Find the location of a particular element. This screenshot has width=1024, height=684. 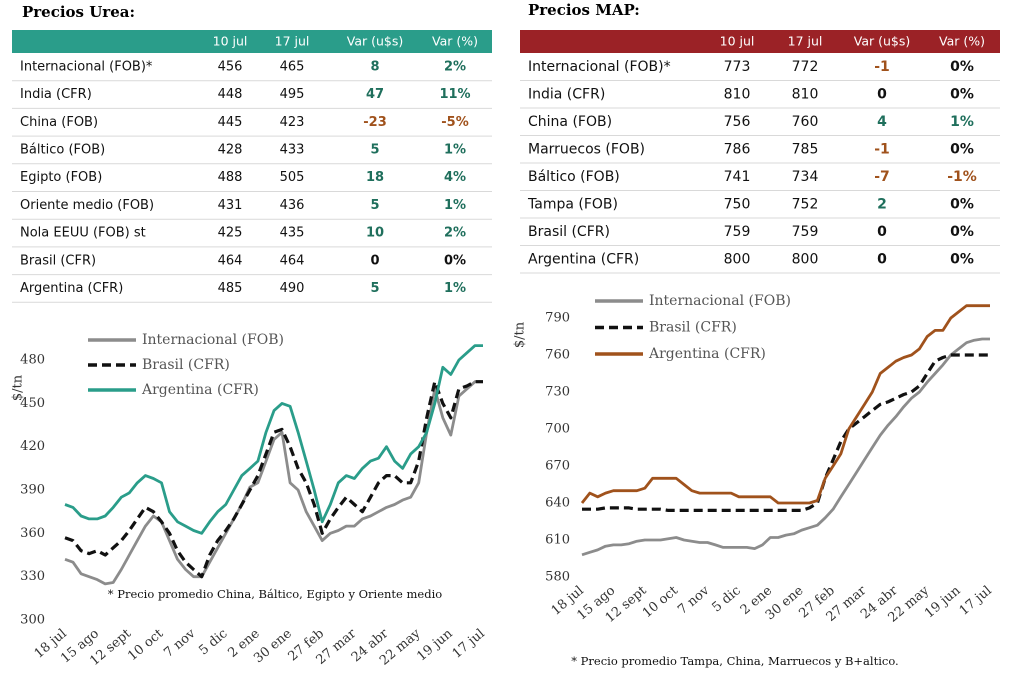

cell: 785 is located at coordinates (805, 149).